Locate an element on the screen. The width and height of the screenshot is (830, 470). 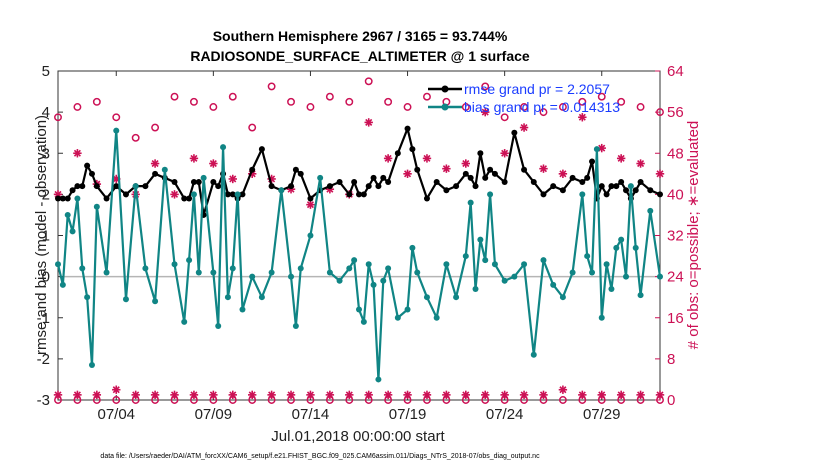
y-tick-label-right: 0 is located at coordinates (671, 400).